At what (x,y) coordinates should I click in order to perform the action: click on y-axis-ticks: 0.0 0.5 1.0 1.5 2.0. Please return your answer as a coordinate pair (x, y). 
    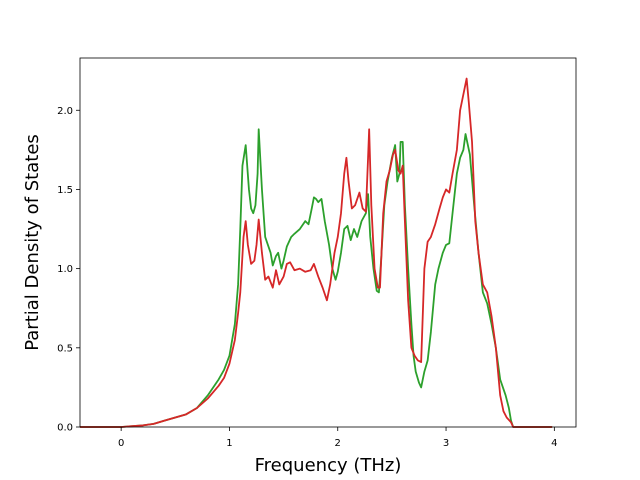
    Looking at the image, I should click on (68, 270).